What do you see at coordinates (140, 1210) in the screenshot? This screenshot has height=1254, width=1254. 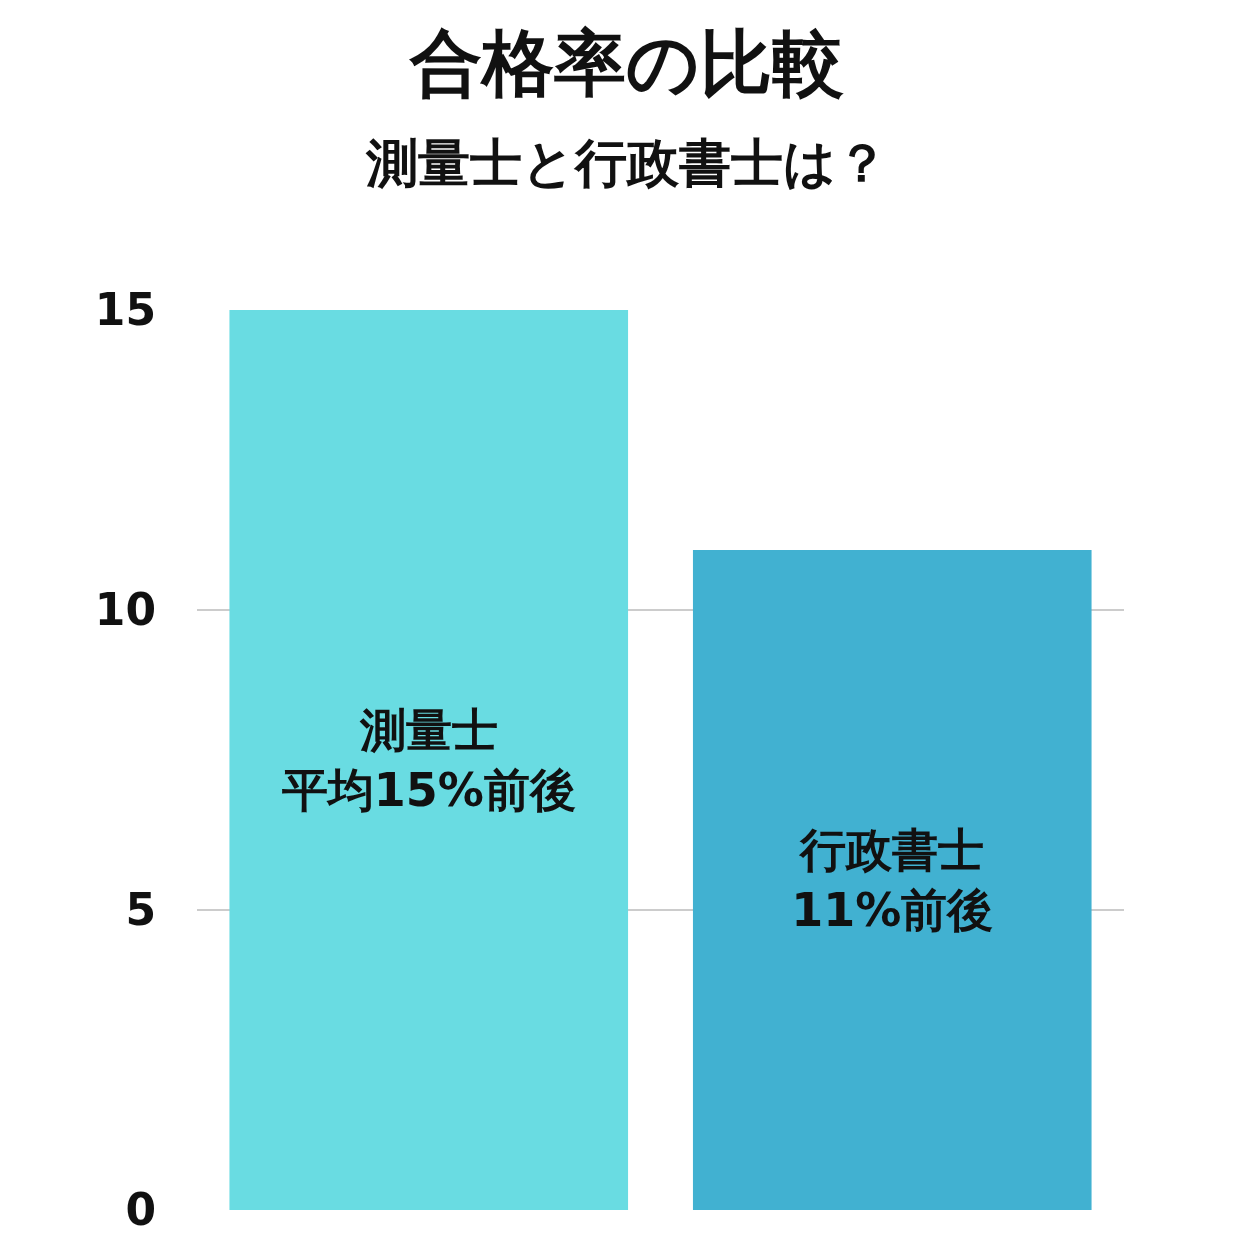 I see `y-tick-label: 0` at bounding box center [140, 1210].